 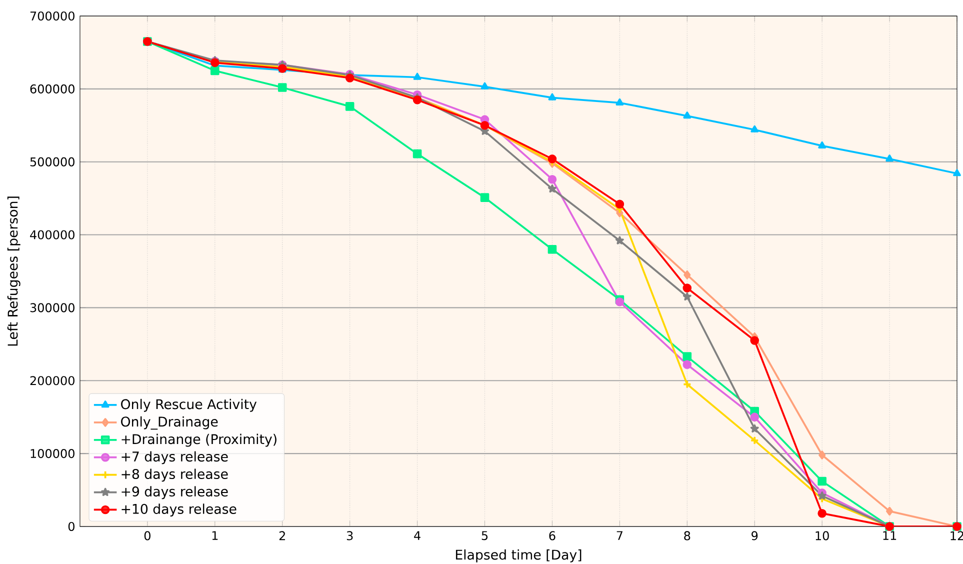 What do you see at coordinates (552, 535) in the screenshot?
I see `x-tick-label: 6` at bounding box center [552, 535].